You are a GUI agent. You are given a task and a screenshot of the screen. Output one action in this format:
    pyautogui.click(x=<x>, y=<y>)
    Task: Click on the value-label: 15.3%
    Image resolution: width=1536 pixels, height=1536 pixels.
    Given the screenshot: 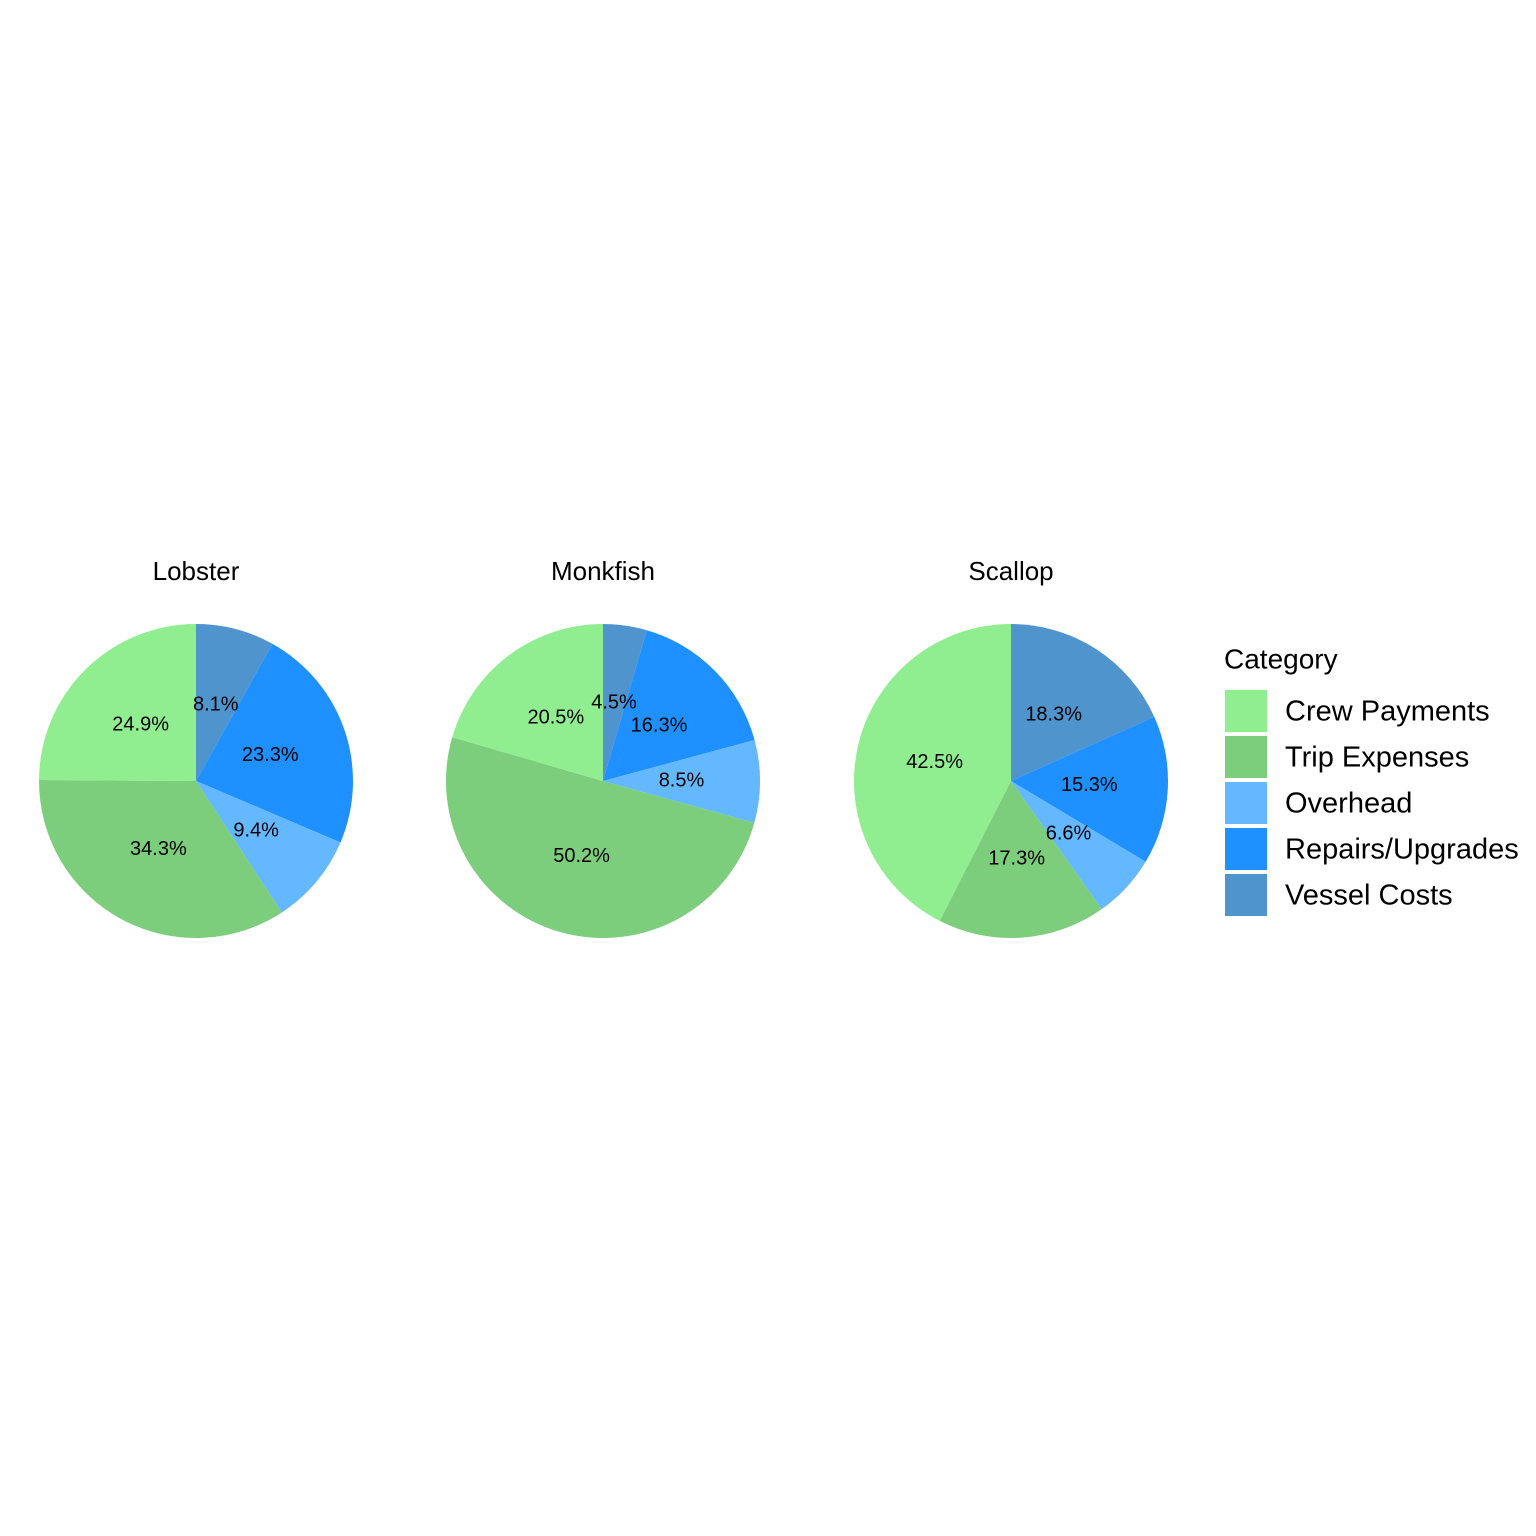 What is the action you would take?
    pyautogui.click(x=1089, y=785)
    